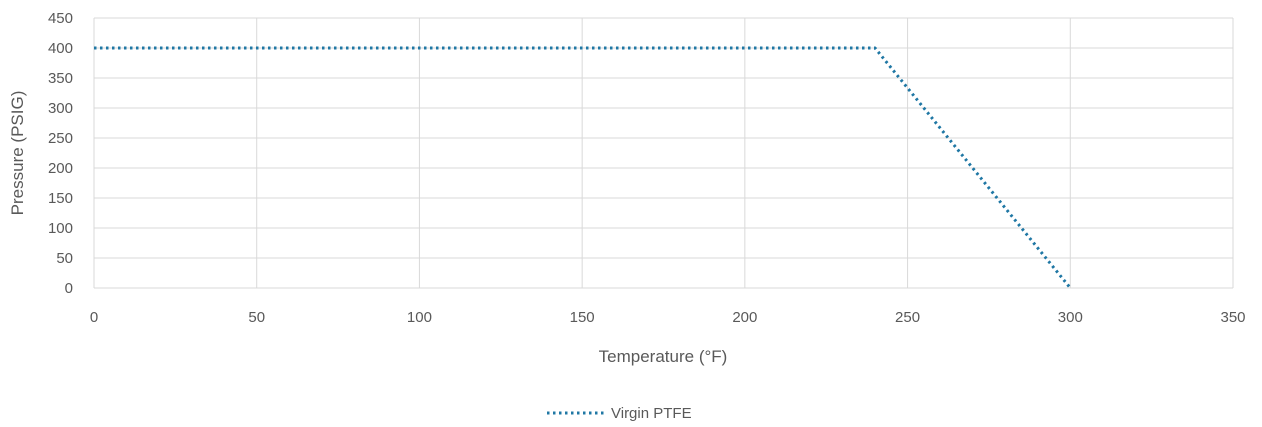  I want to click on x-tick-label: 250, so click(907, 317).